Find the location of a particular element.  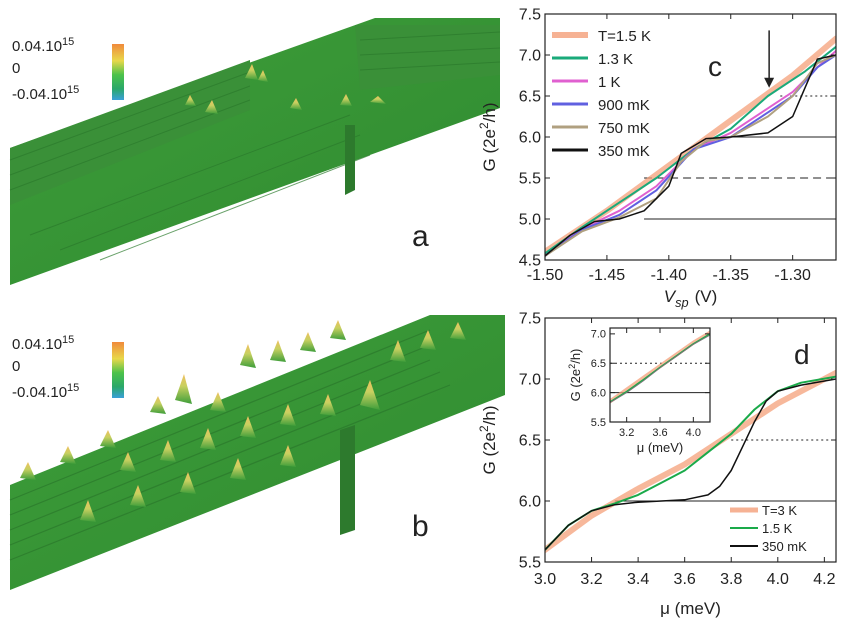

chart-d-ytick-label: 6.0 is located at coordinates (530, 502).